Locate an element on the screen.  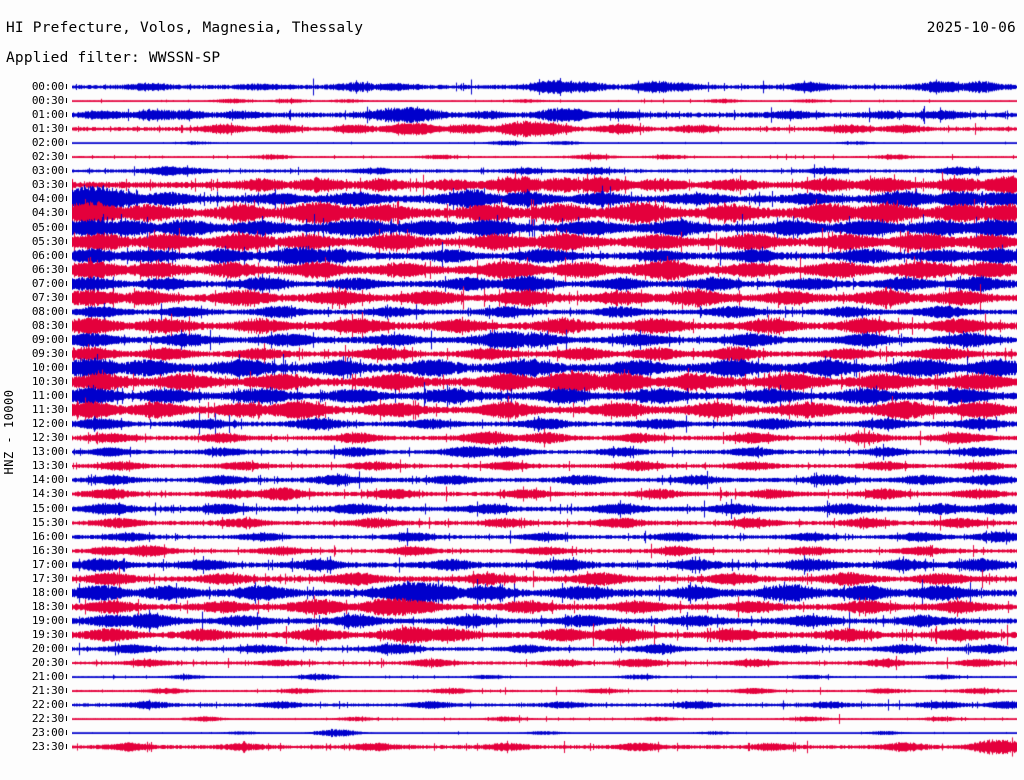
trace-time-label: 13:00 is located at coordinates (47, 452).